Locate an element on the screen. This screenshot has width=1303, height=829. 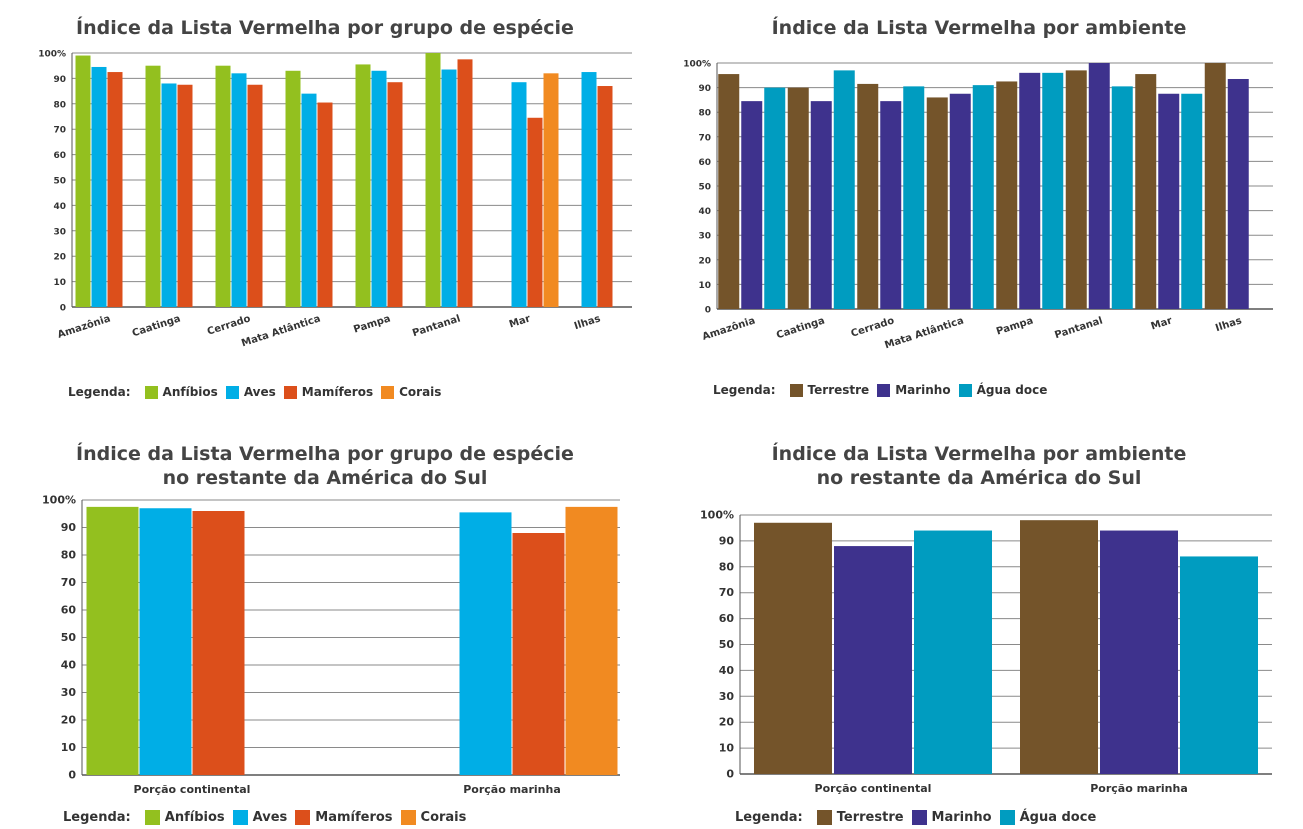
y-tick-label: 100% is located at coordinates (52, 55).